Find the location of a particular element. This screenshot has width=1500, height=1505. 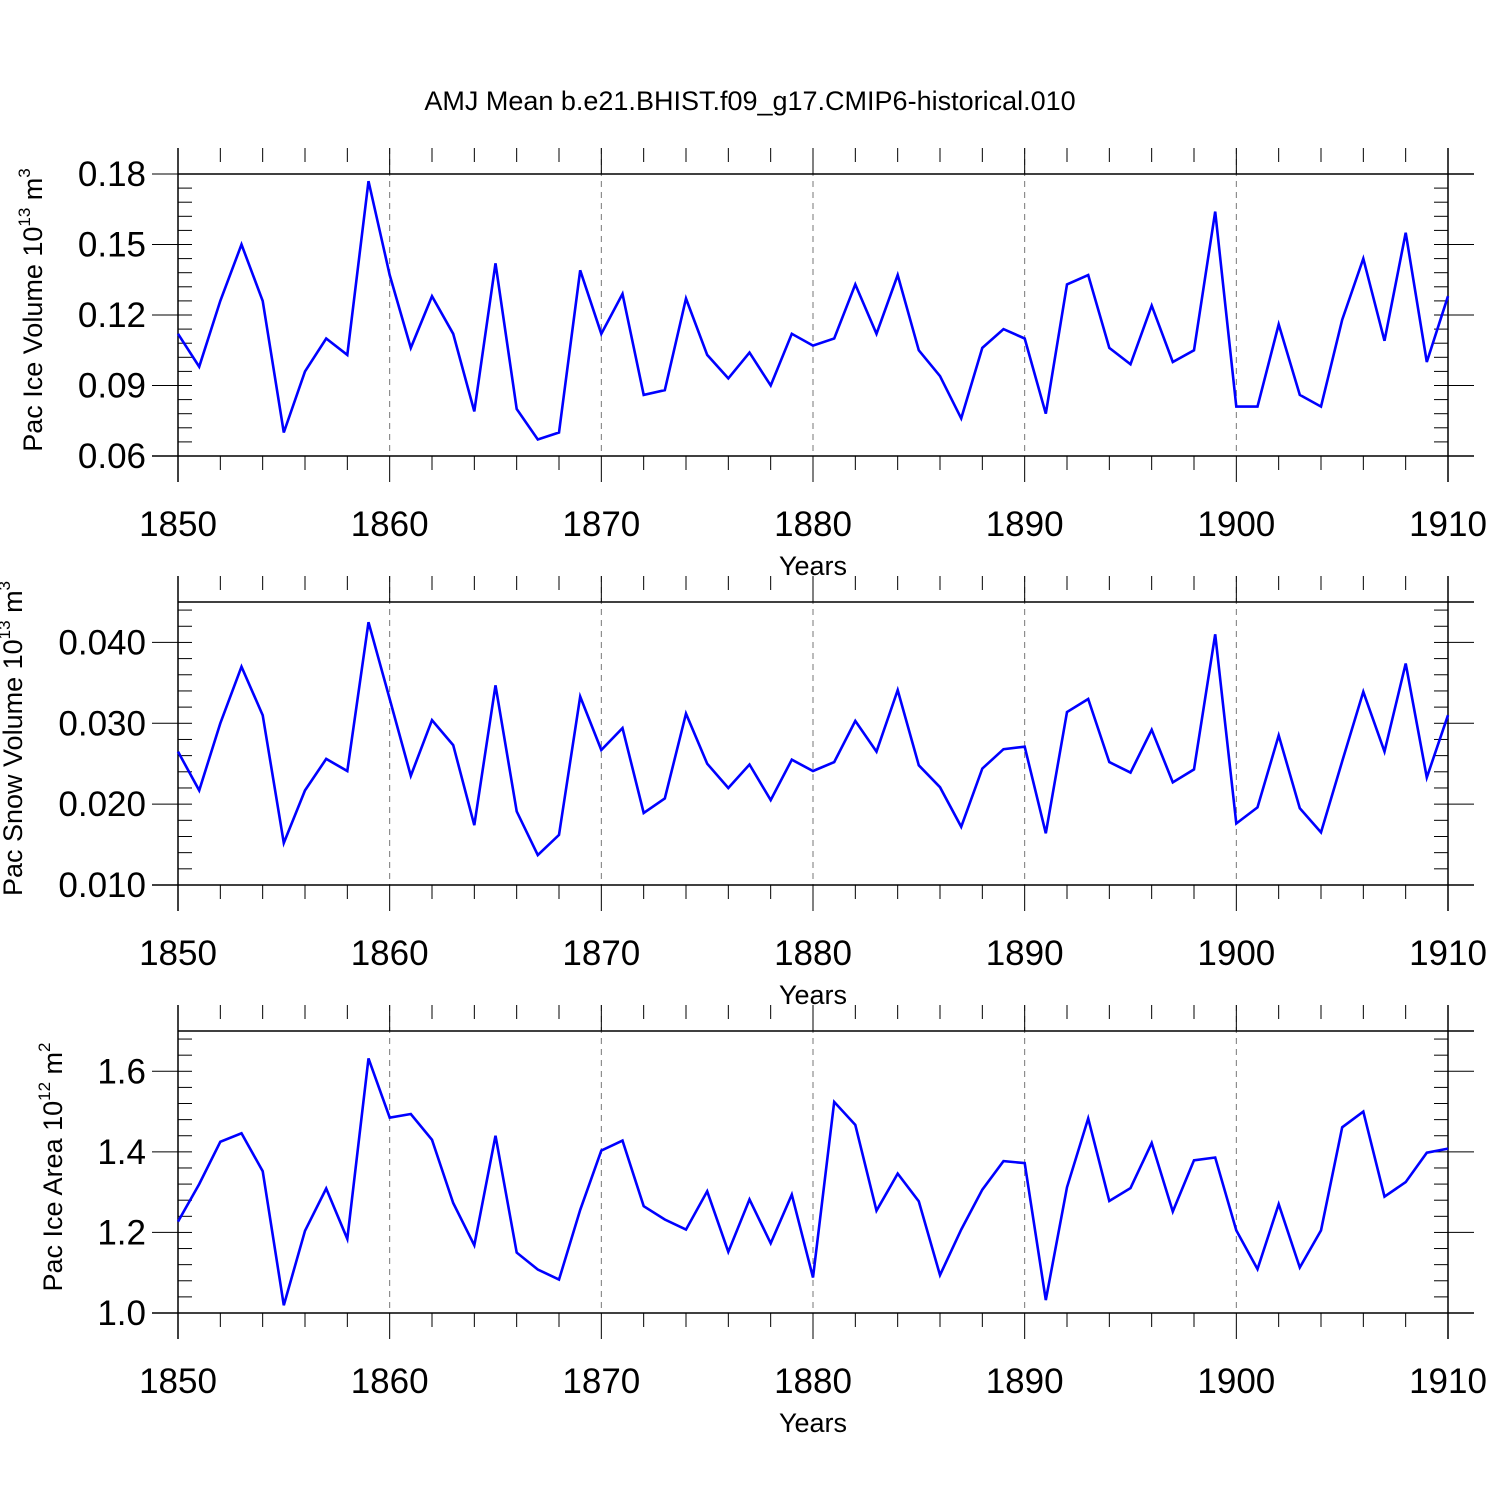

y-axis-label: Pac Snow Volume 1013 m3 is located at coordinates (14, 738).